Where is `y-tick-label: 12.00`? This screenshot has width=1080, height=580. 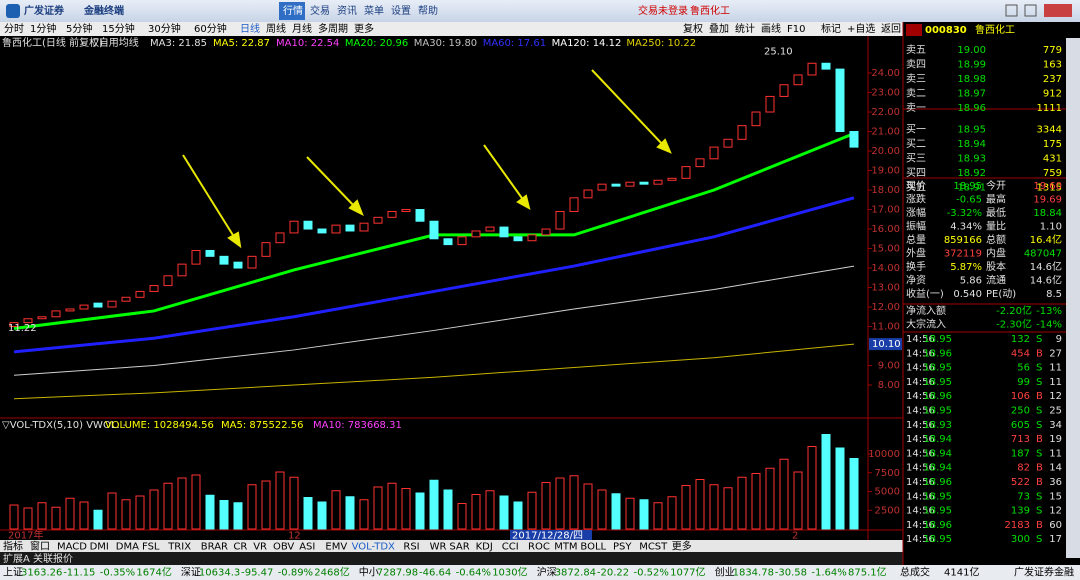 y-tick-label: 12.00 is located at coordinates (885, 307).